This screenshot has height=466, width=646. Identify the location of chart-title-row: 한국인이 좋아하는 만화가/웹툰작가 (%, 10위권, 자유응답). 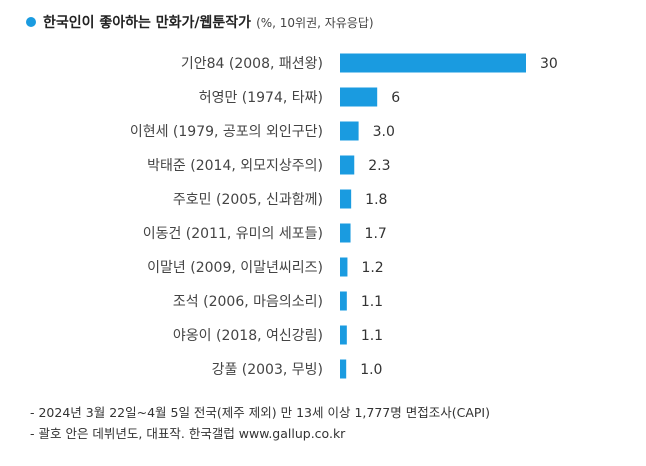
(200, 22).